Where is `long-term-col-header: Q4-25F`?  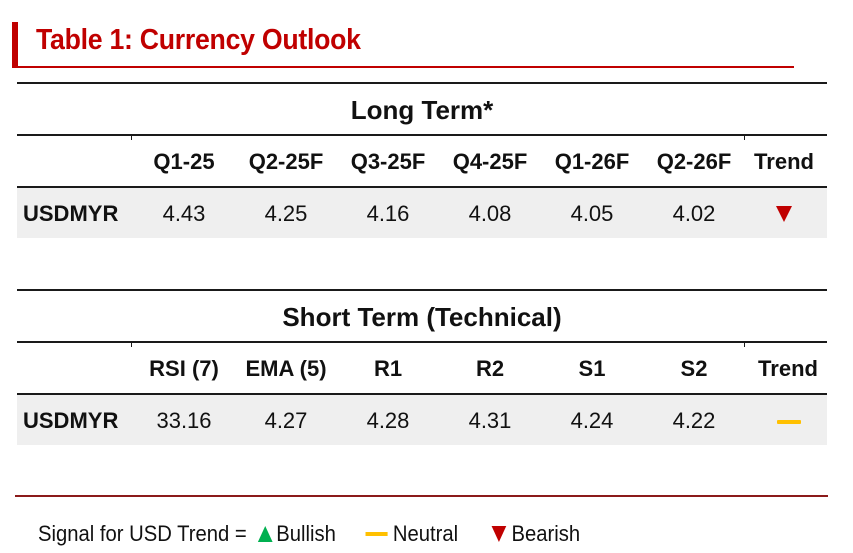
long-term-col-header: Q4-25F is located at coordinates (490, 161).